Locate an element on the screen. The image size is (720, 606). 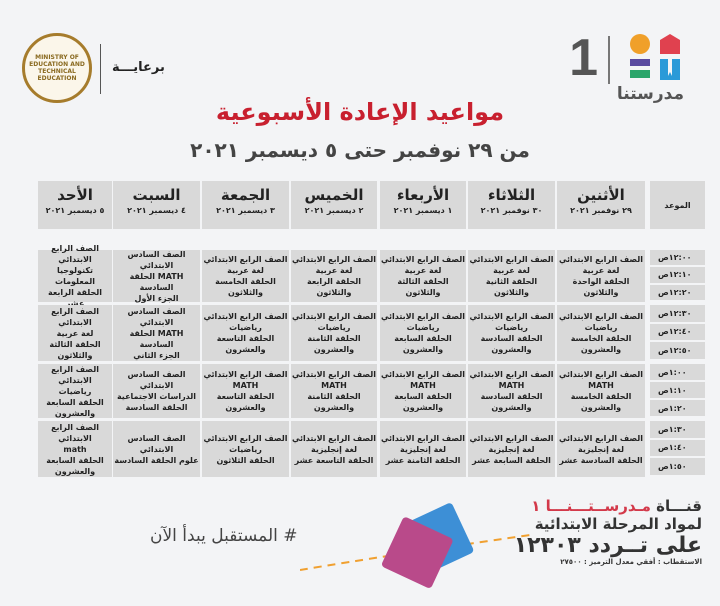
time-slot: ١٢:٠٠ص is located at coordinates (677, 258).